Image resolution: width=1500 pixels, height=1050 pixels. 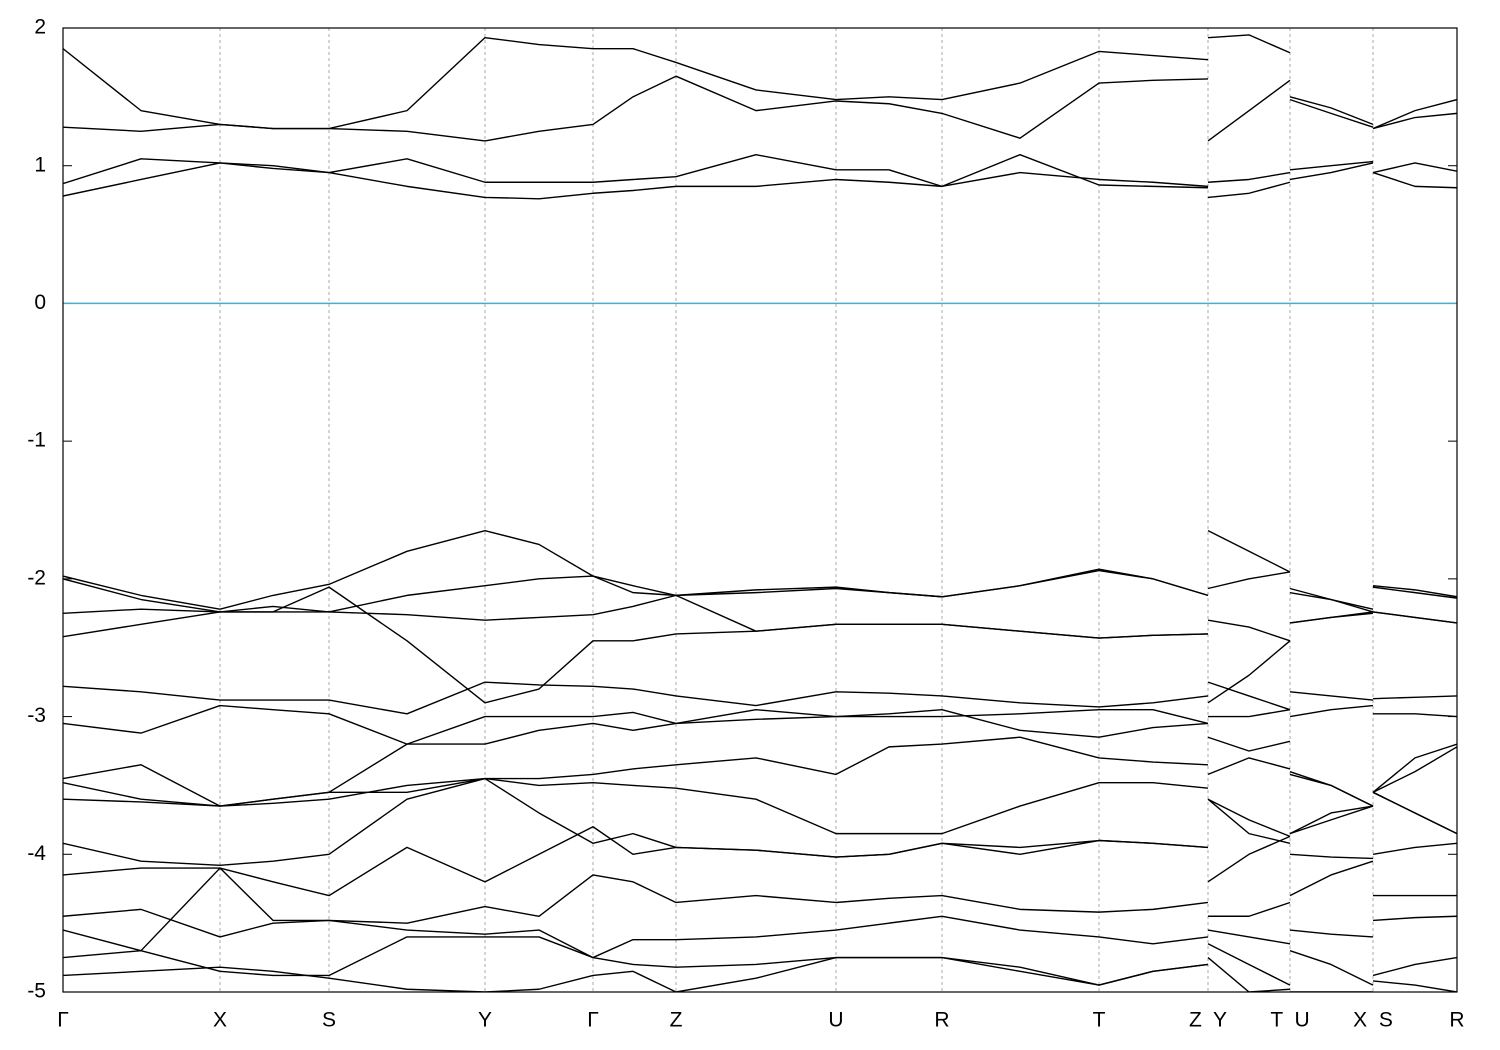 I want to click on x-tick-label: Z Y, so click(x=1208, y=1020).